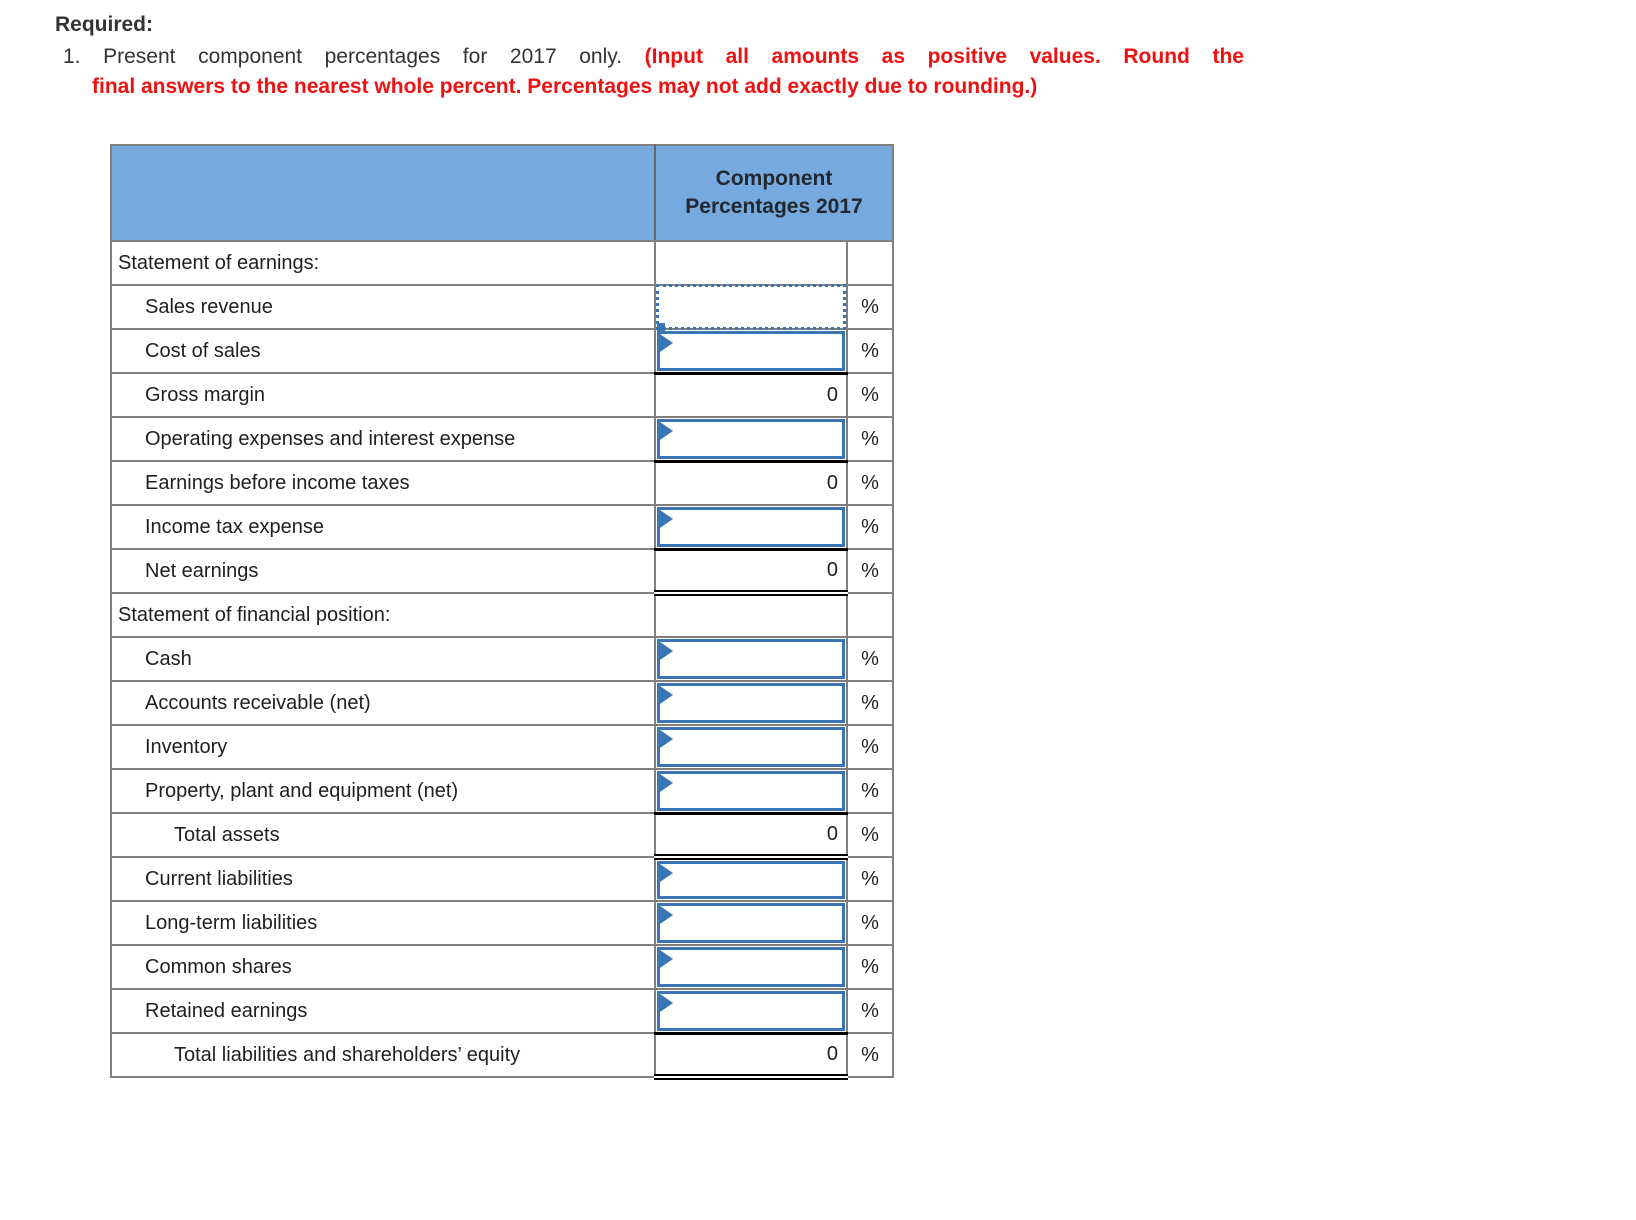  What do you see at coordinates (383, 395) in the screenshot?
I see `row-label: Gross margin` at bounding box center [383, 395].